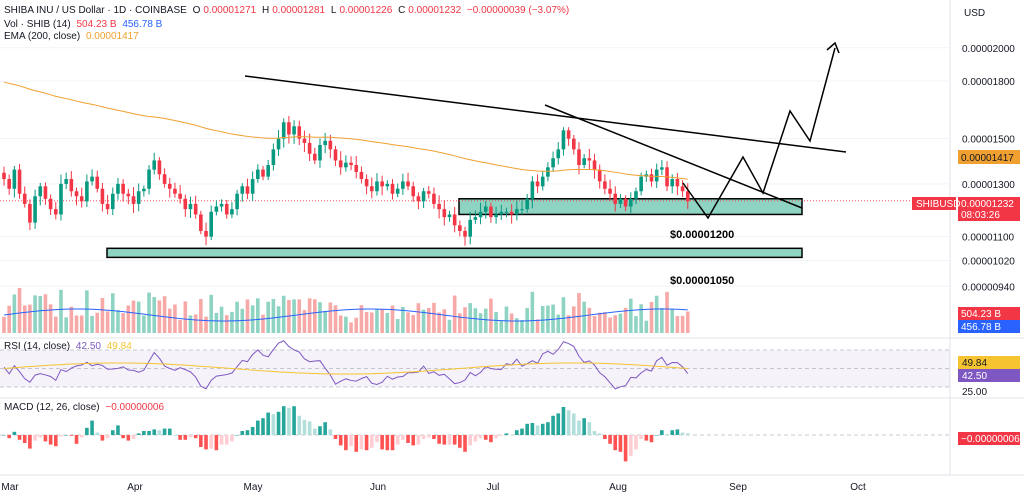  I want to click on open-label: O, so click(196, 10).